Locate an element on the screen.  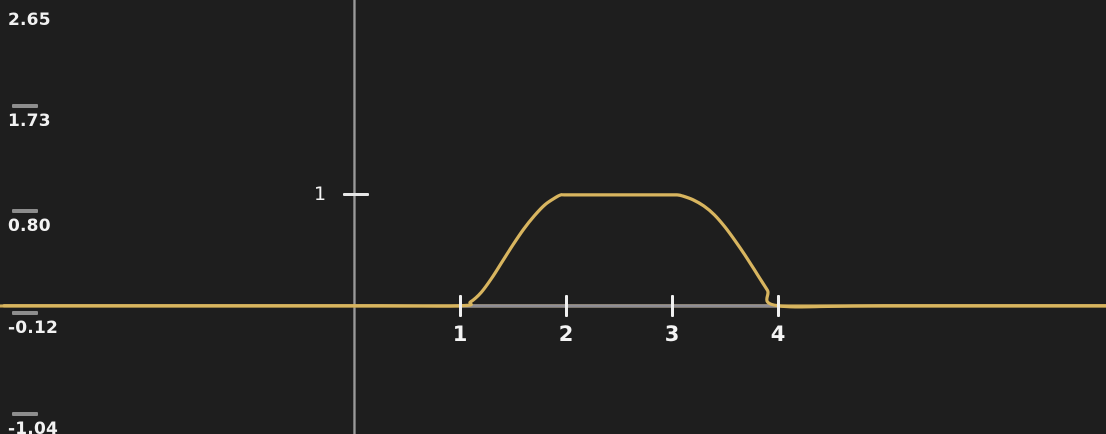
x-axis-tick-label: 4 is located at coordinates (778, 333).